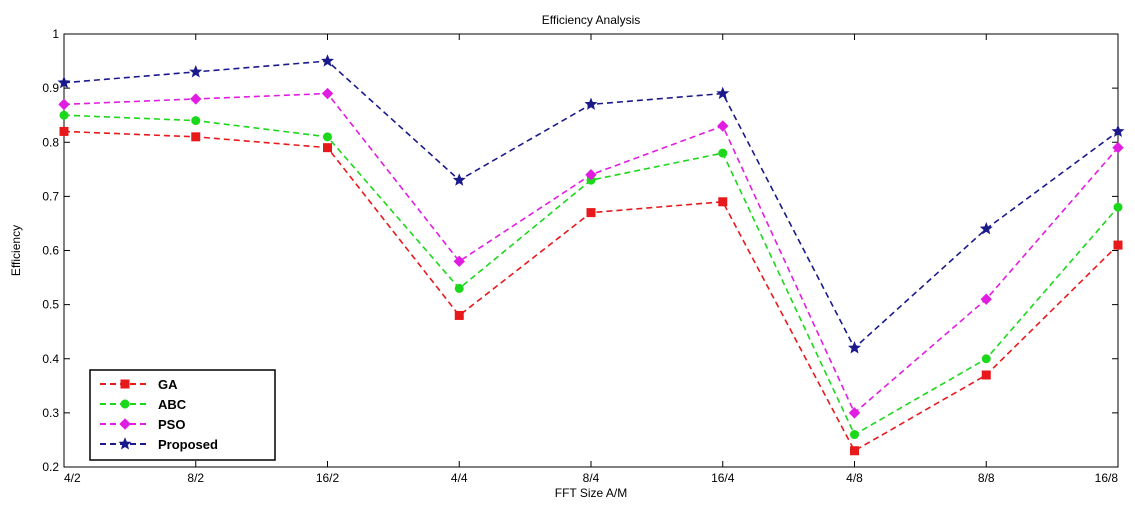 This screenshot has height=509, width=1135. I want to click on x-tick-label: 4/4, so click(459, 478).